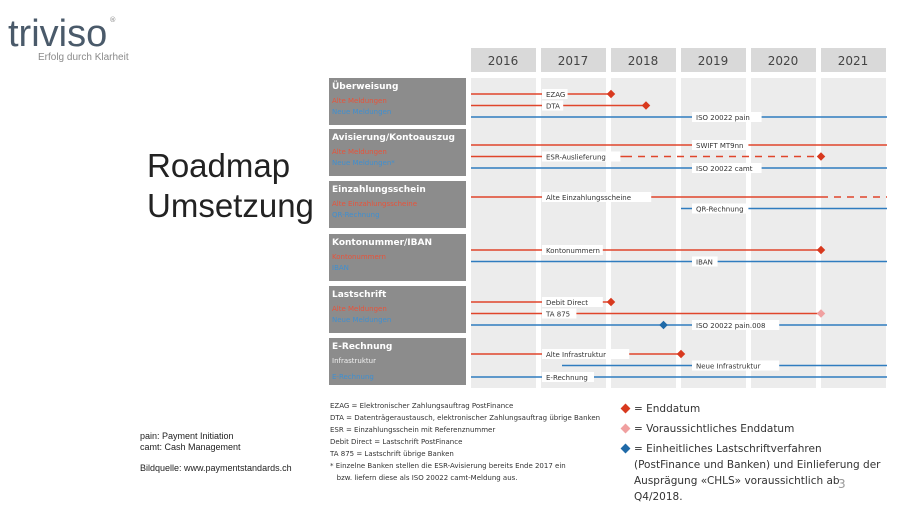 The width and height of the screenshot is (900, 509). Describe the element at coordinates (730, 326) in the screenshot. I see `timeline-label: ISO 20022 pain.008` at that location.